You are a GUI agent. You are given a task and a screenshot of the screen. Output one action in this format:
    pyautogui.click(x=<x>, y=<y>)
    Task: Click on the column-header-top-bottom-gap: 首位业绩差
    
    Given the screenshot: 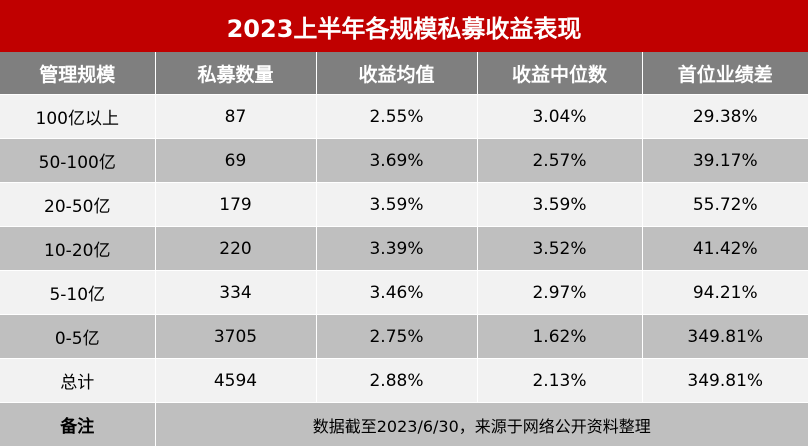 What is the action you would take?
    pyautogui.click(x=725, y=73)
    